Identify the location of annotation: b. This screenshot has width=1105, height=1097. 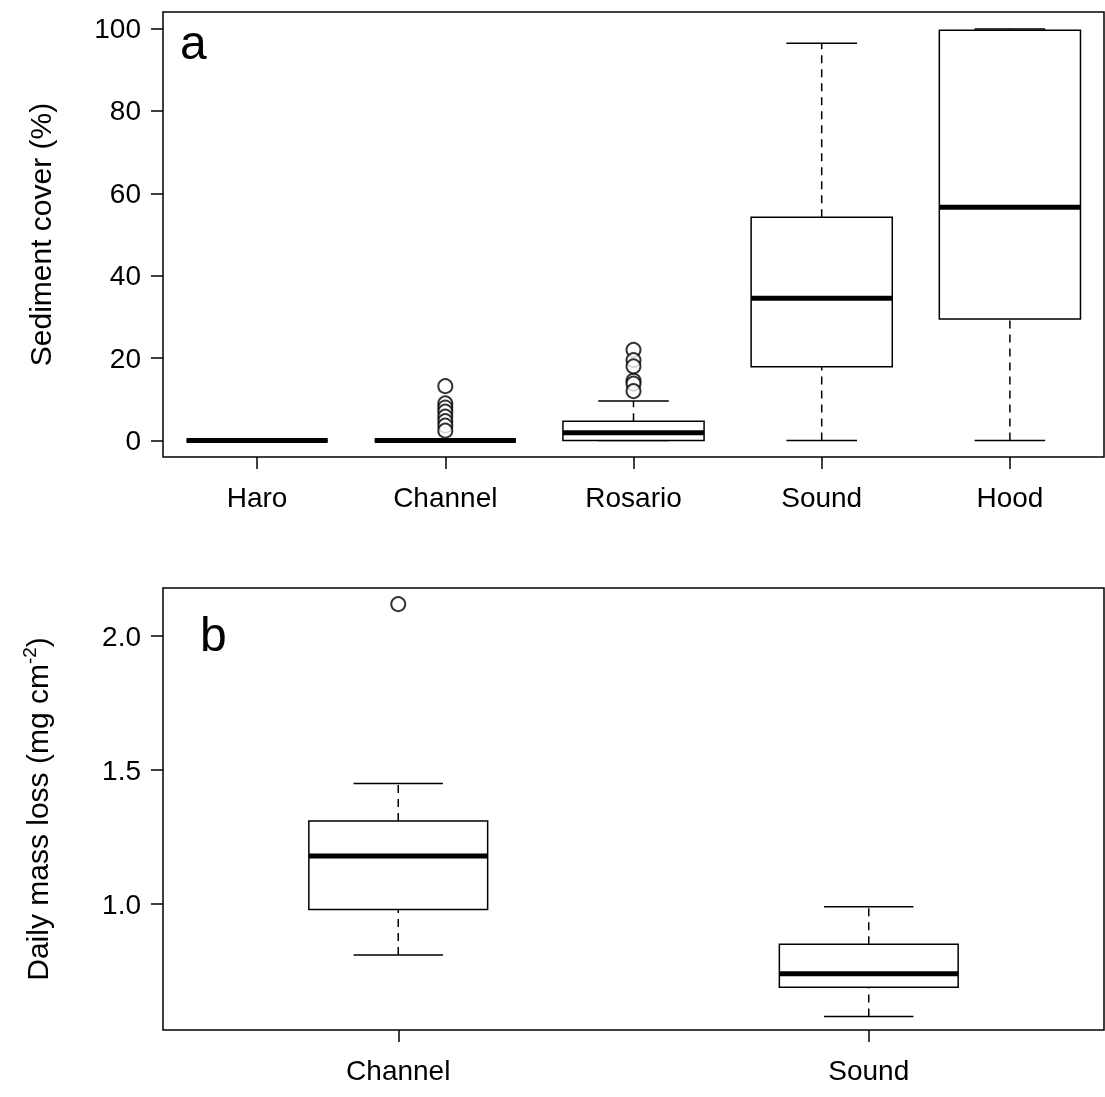
(213, 634).